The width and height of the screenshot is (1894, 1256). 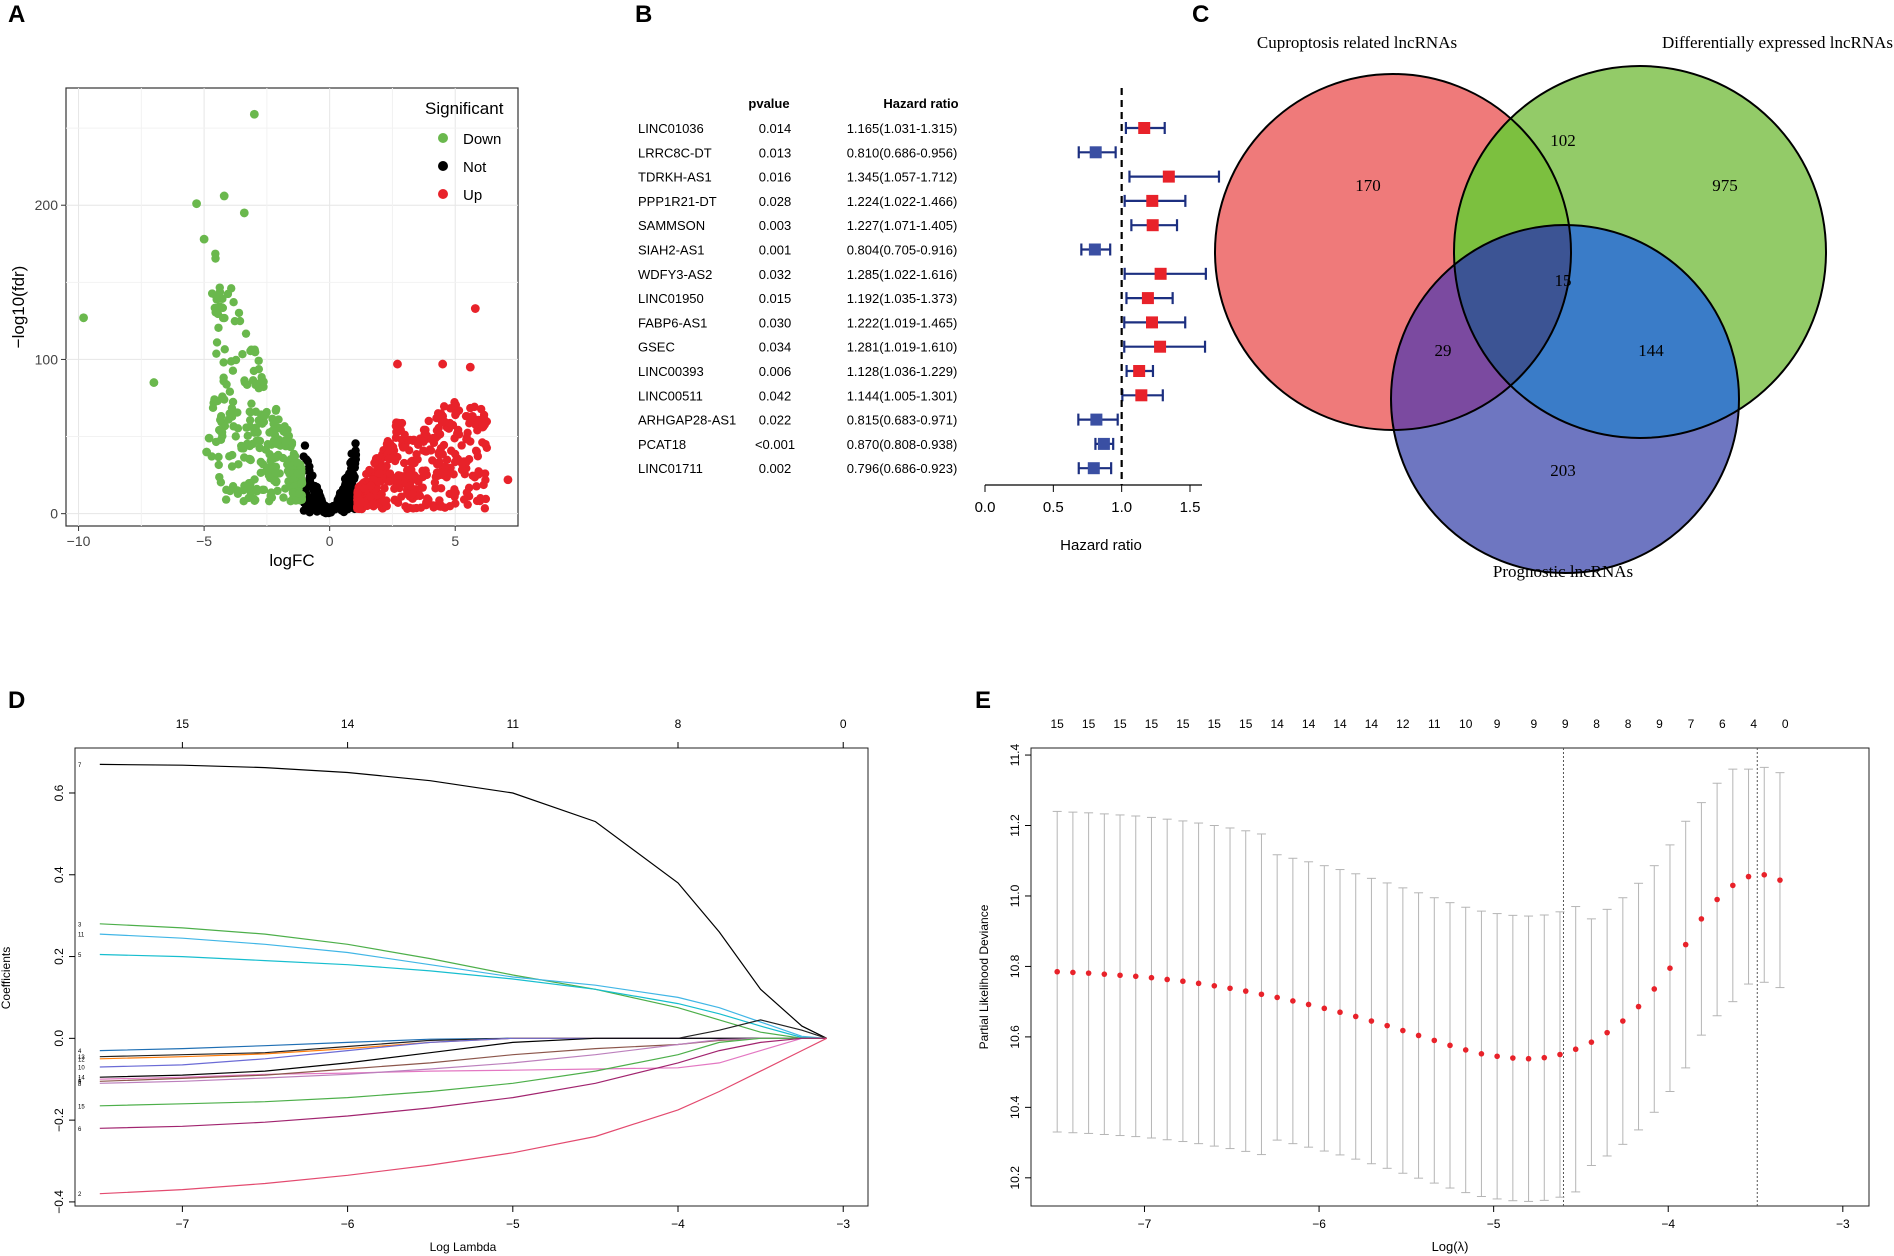 I want to click on hazard-ratio-header: Hazard ratio, so click(x=920, y=103).